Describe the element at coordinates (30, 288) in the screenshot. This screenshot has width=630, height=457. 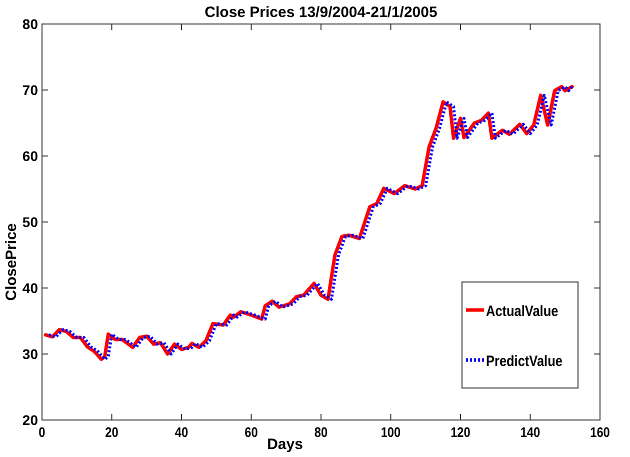
I see `y-tick-label: 40` at that location.